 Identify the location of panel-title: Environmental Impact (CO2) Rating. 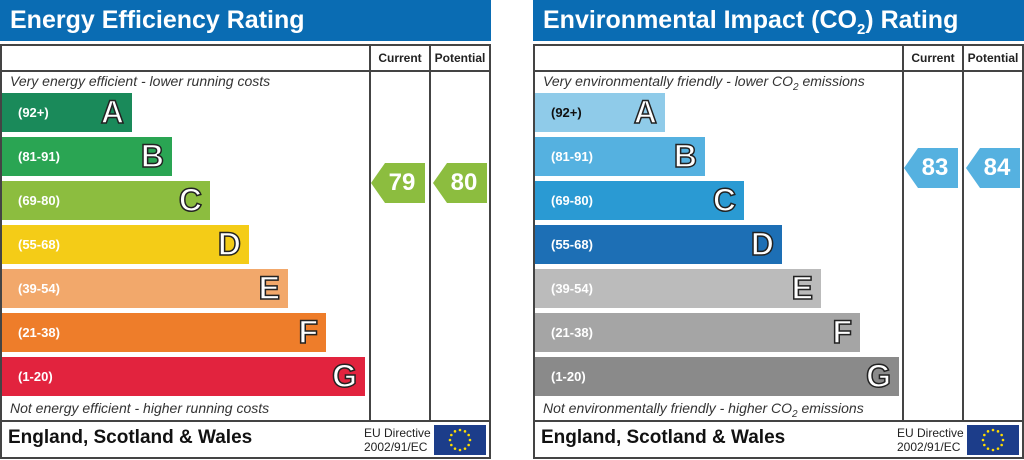
(778, 20).